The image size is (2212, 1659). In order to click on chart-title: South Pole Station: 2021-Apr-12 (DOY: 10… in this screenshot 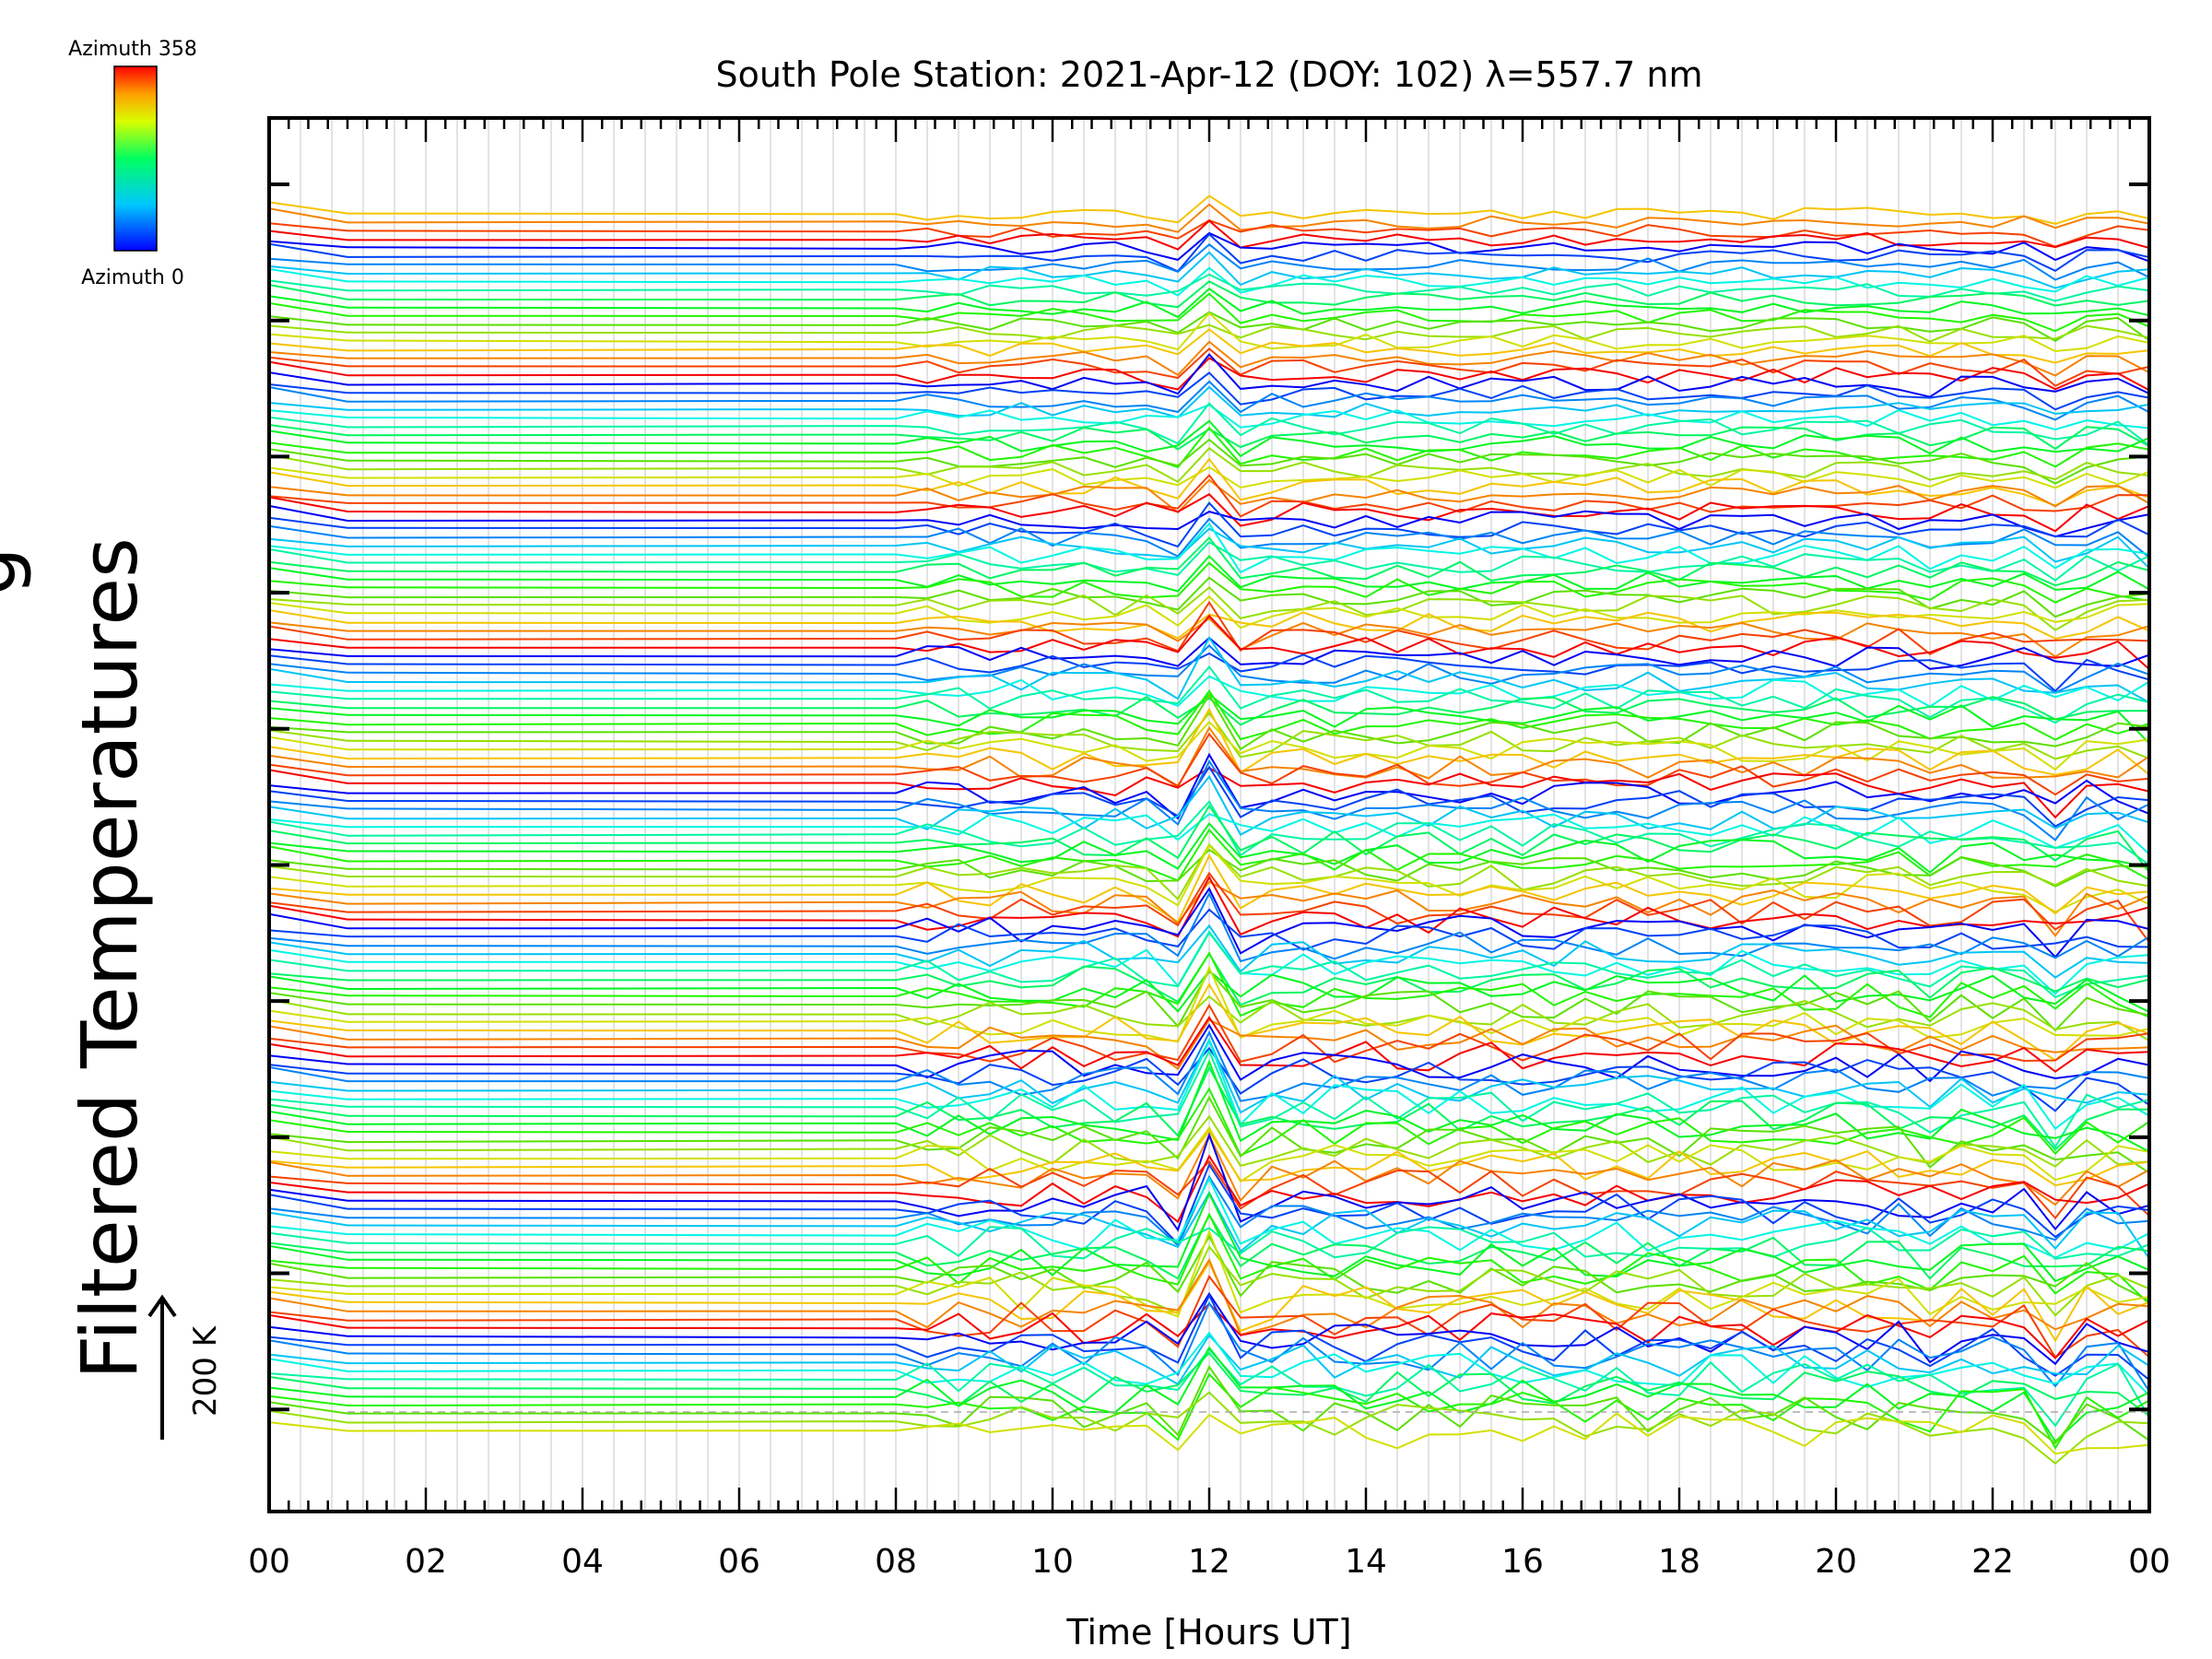, I will do `click(1208, 74)`.